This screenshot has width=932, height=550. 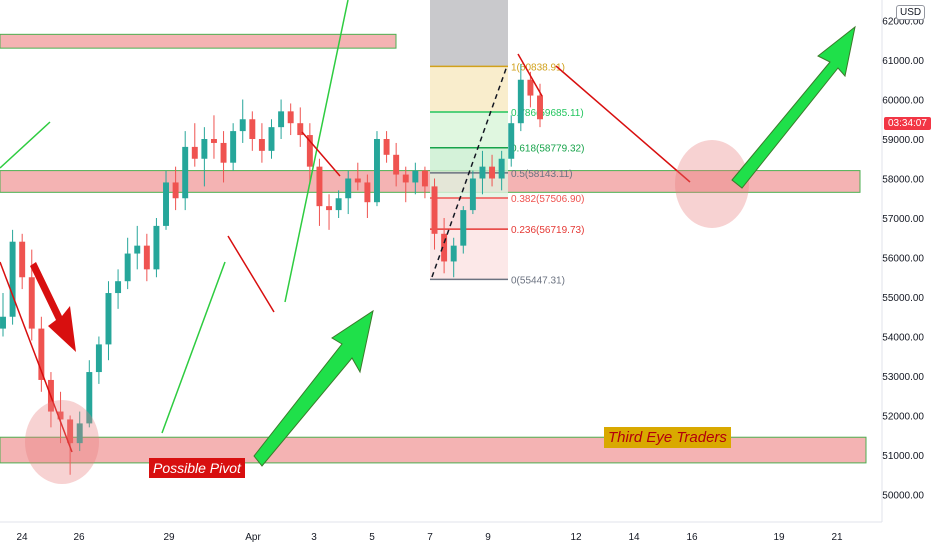 I want to click on bar-countdown: 03:34:07, so click(x=907, y=123).